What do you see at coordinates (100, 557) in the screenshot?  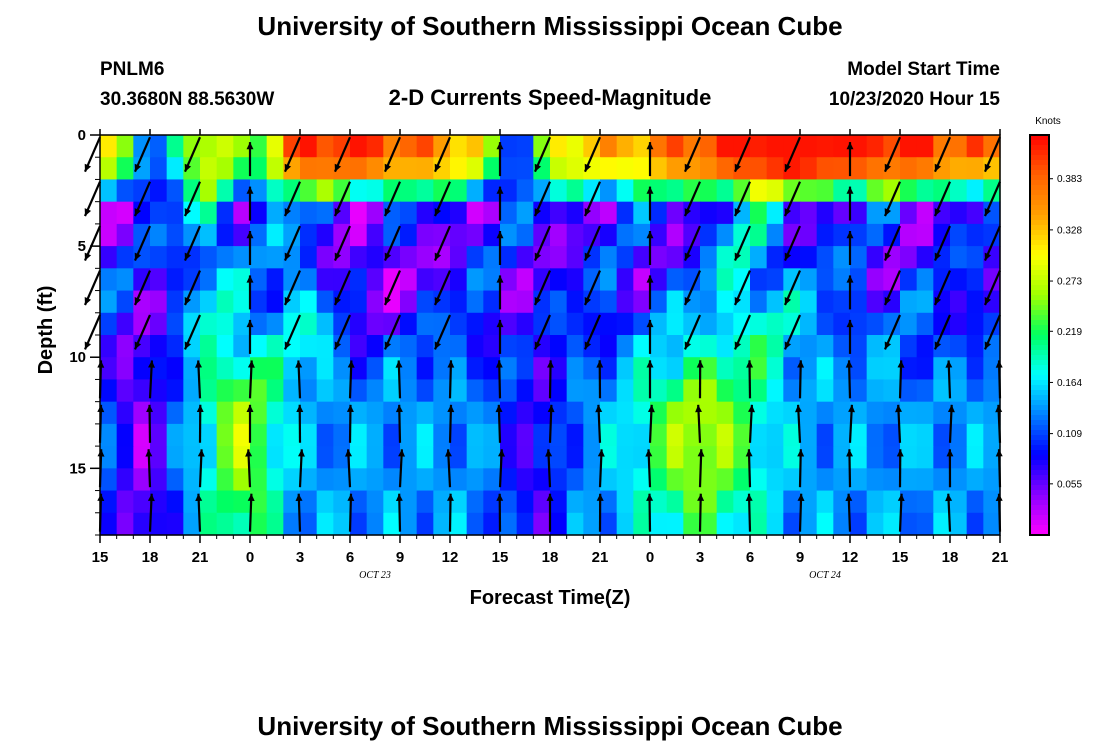 I see `x-tick-label: 15` at bounding box center [100, 557].